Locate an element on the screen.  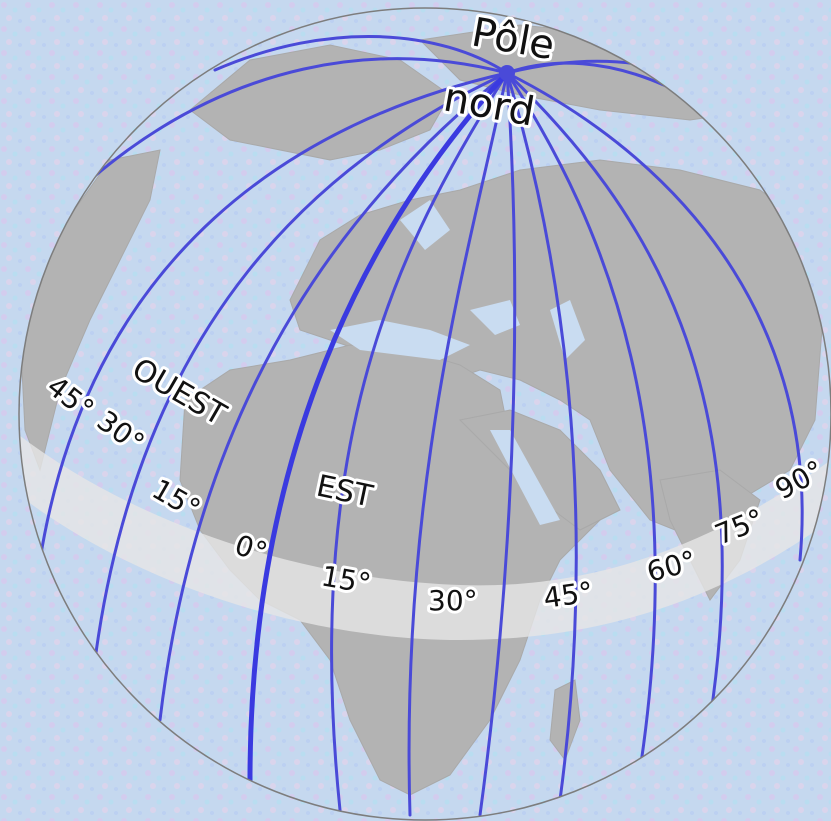
meridian-label-e45: 45° is located at coordinates (568, 595).